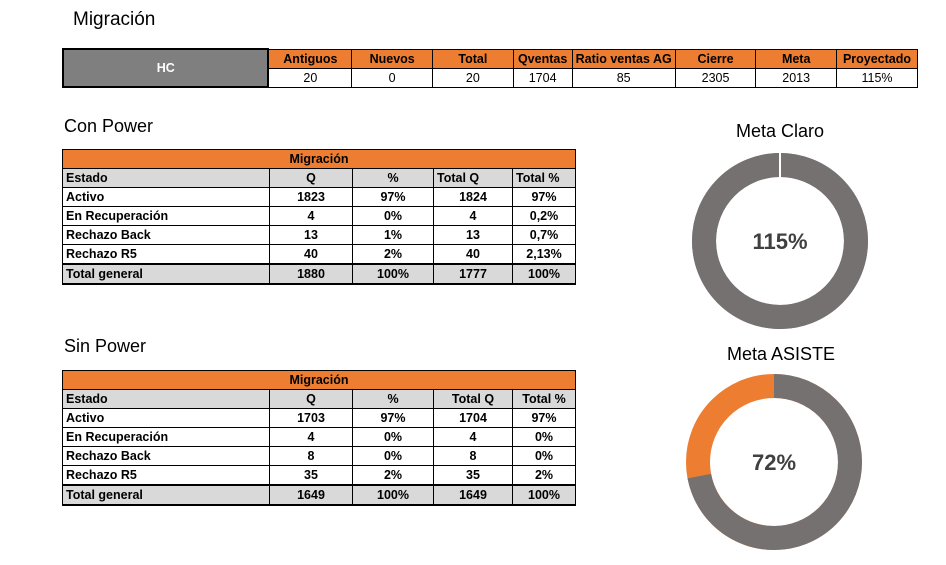 This screenshot has height=565, width=946. Describe the element at coordinates (393, 235) in the screenshot. I see `cell: 1%` at that location.